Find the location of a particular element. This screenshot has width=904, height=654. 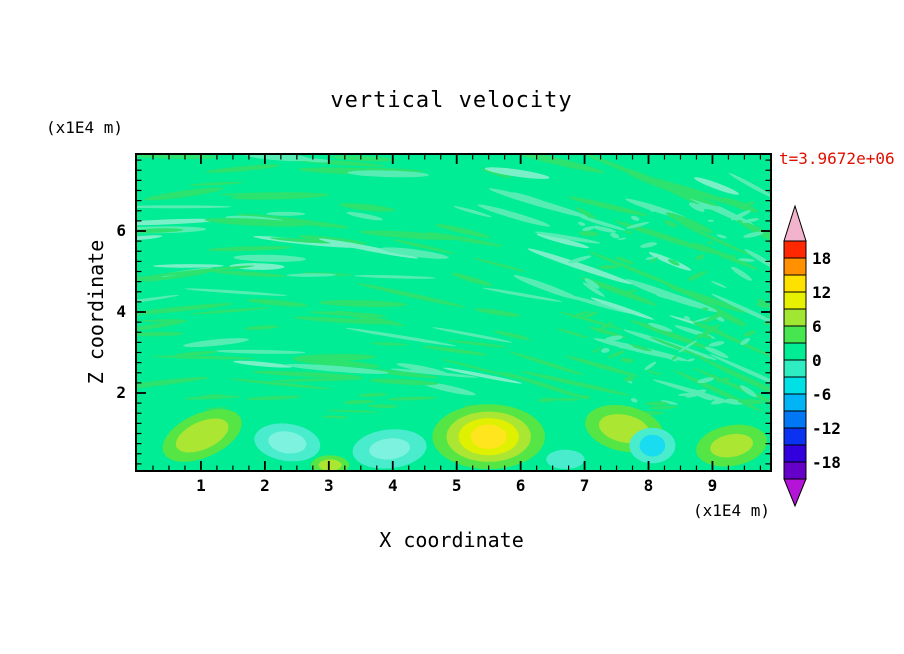

x-tick-label: 8 is located at coordinates (648, 485).